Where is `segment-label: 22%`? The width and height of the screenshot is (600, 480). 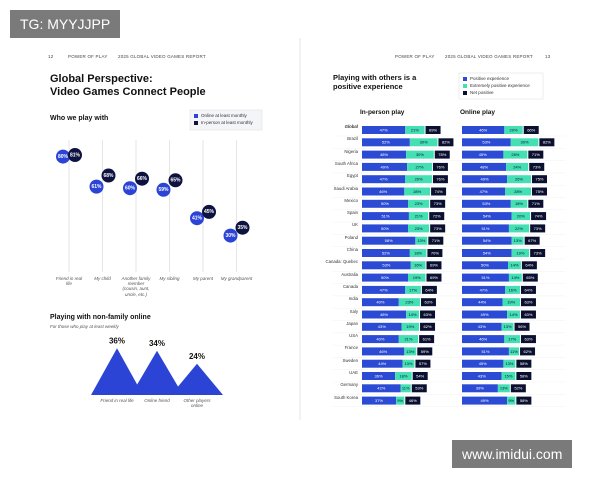
segment-label: 22% is located at coordinates (519, 228).